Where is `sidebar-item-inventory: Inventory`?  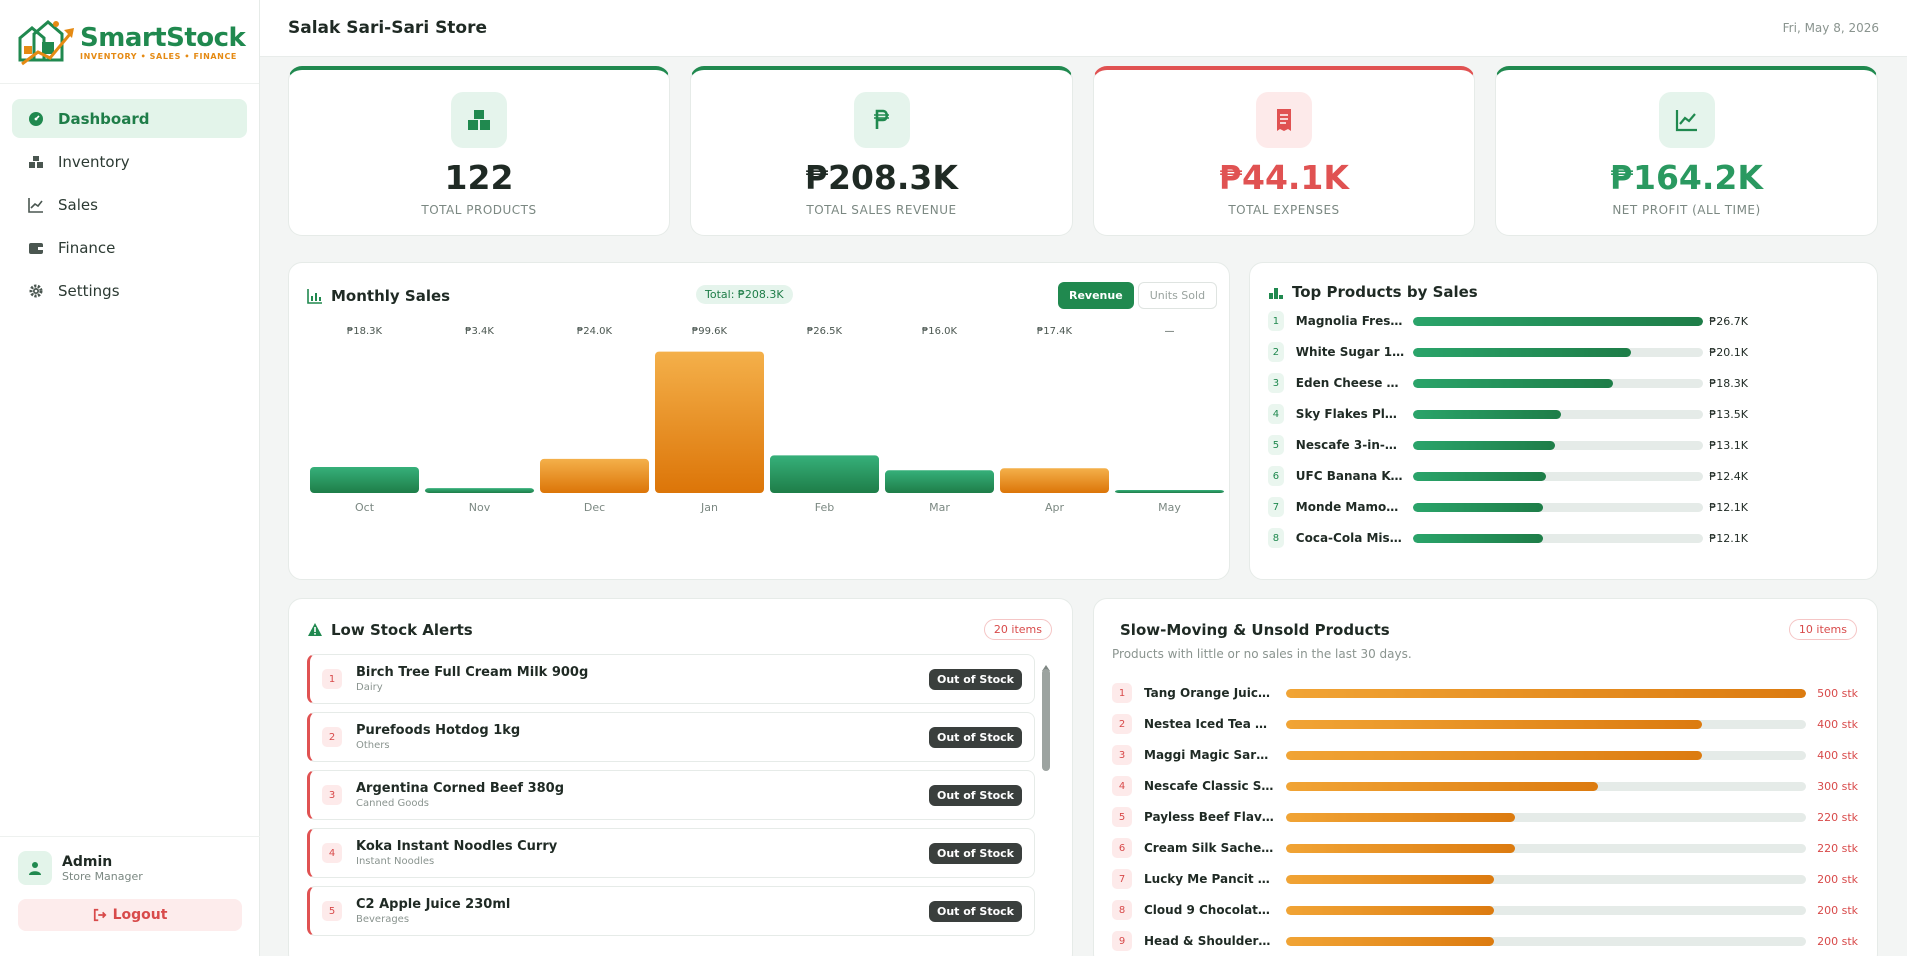
sidebar-item-inventory: Inventory is located at coordinates (129, 161).